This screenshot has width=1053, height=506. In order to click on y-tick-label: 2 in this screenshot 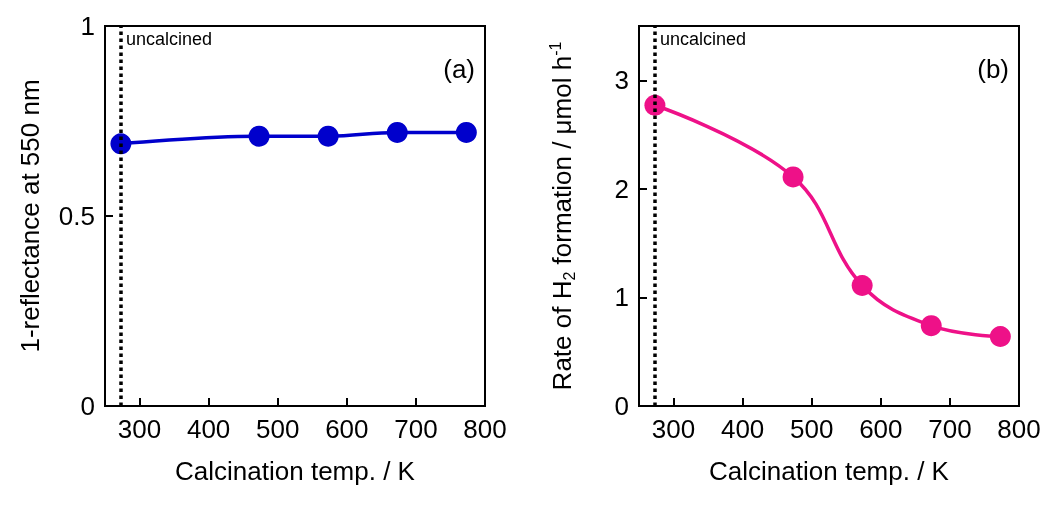, I will do `click(621, 188)`.